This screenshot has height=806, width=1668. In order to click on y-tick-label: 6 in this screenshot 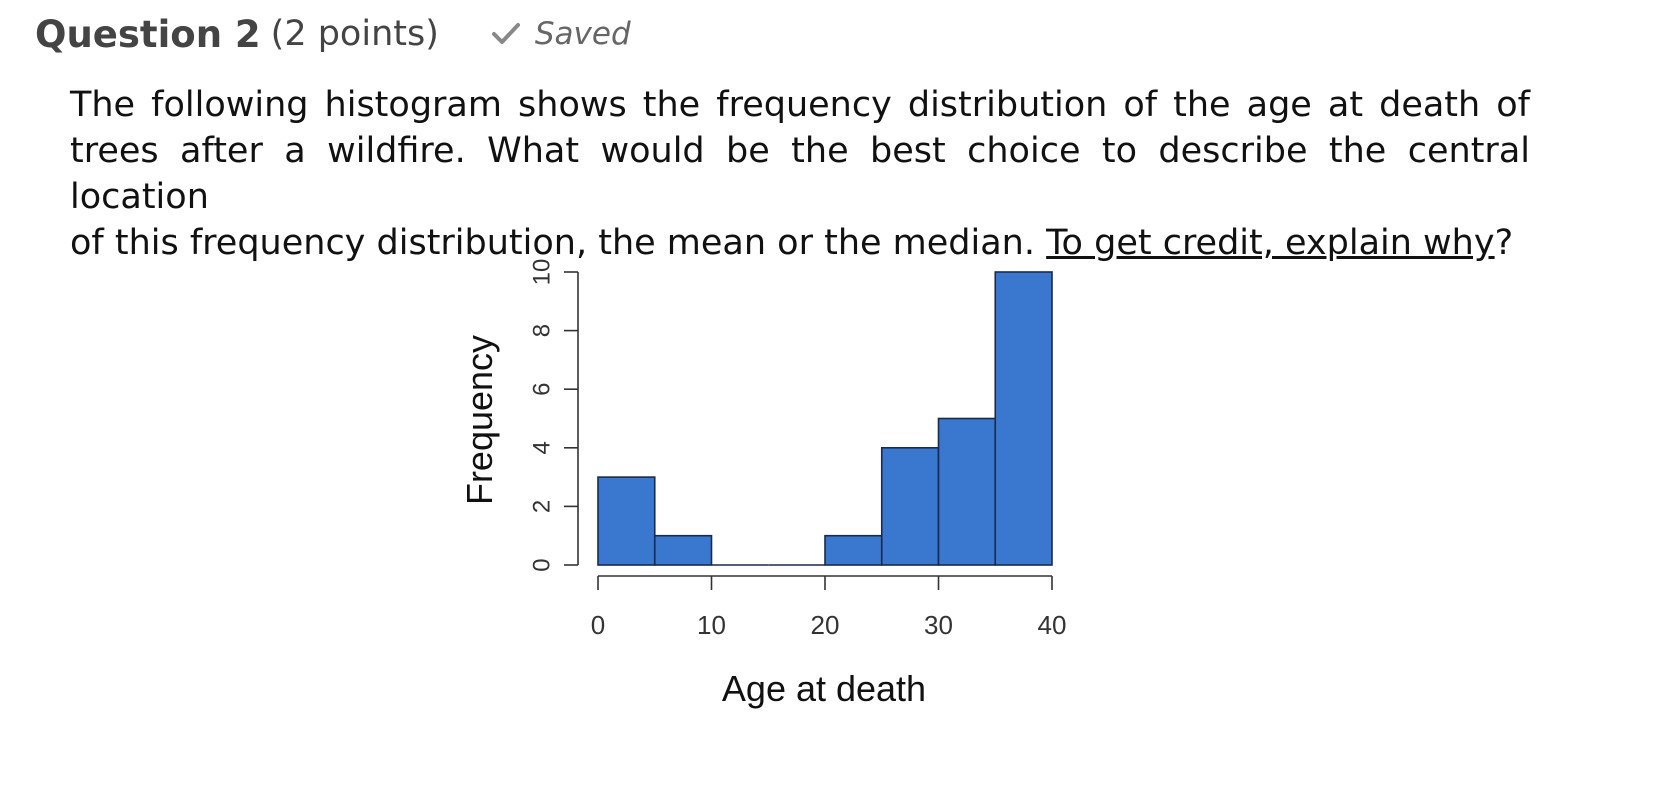, I will do `click(542, 389)`.